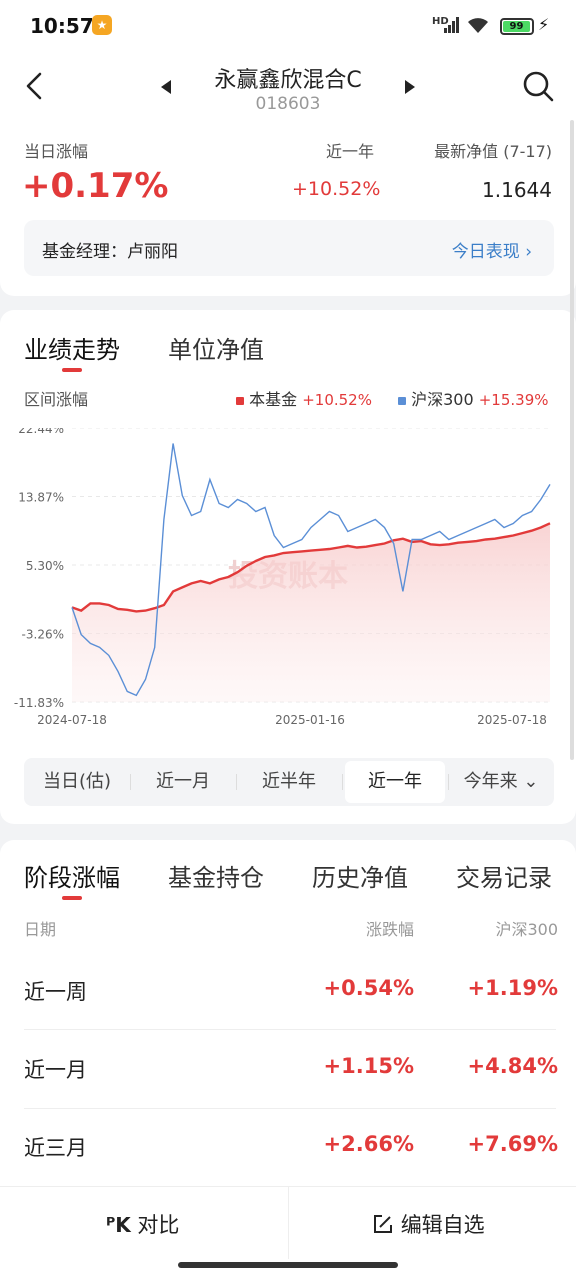 The height and width of the screenshot is (1280, 576). I want to click on legend-fund: 本基金 +10.52%, so click(304, 398).